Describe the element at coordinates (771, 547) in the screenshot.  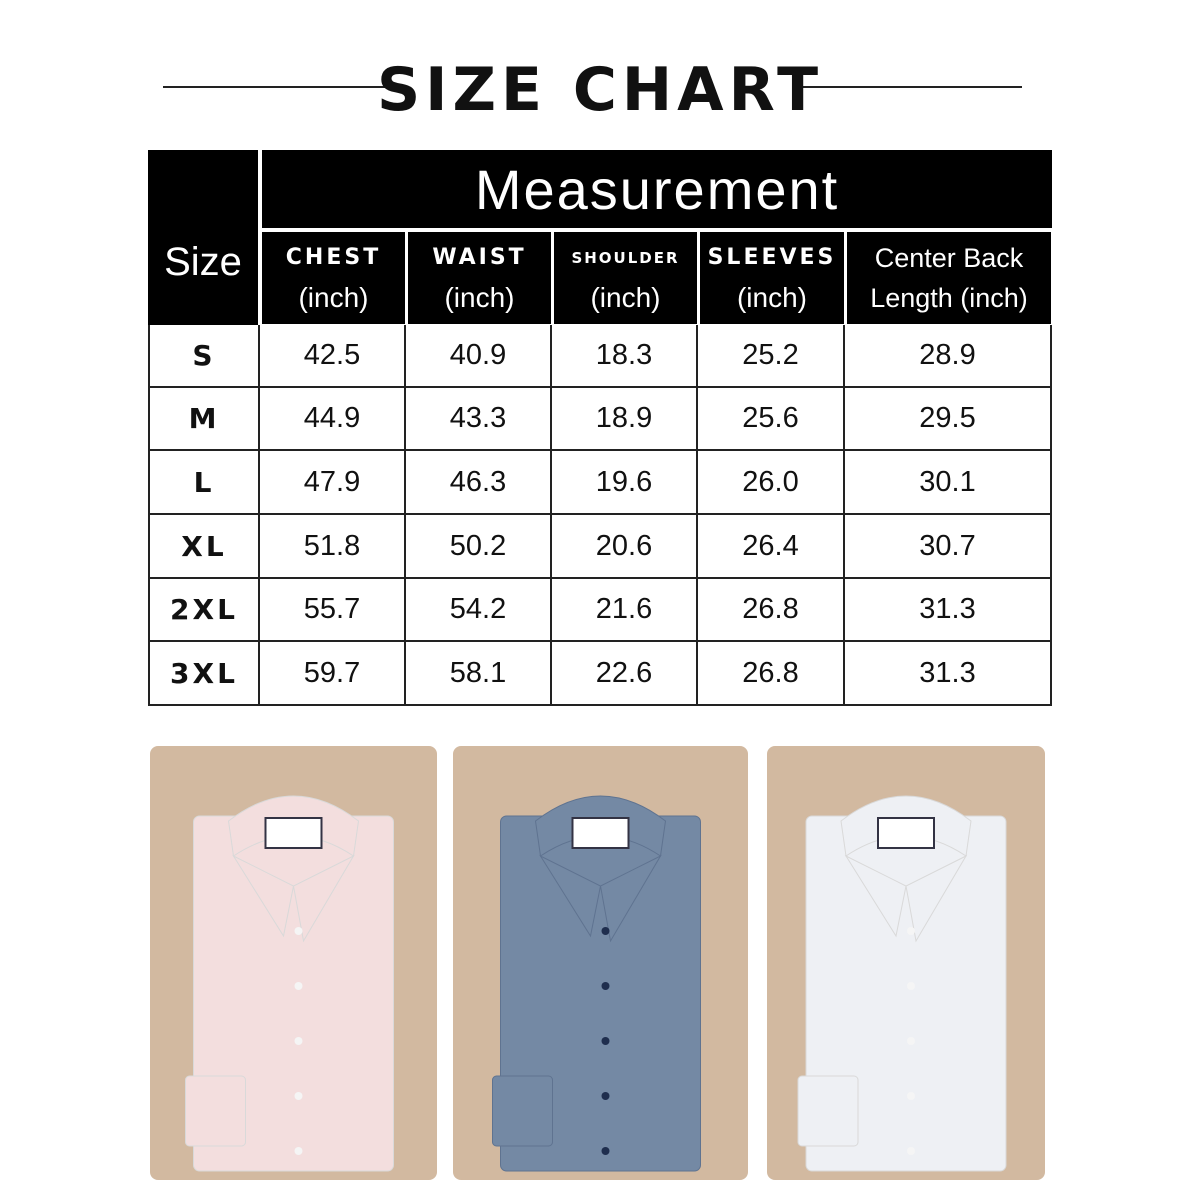
I see `table-cell: 26.4` at that location.